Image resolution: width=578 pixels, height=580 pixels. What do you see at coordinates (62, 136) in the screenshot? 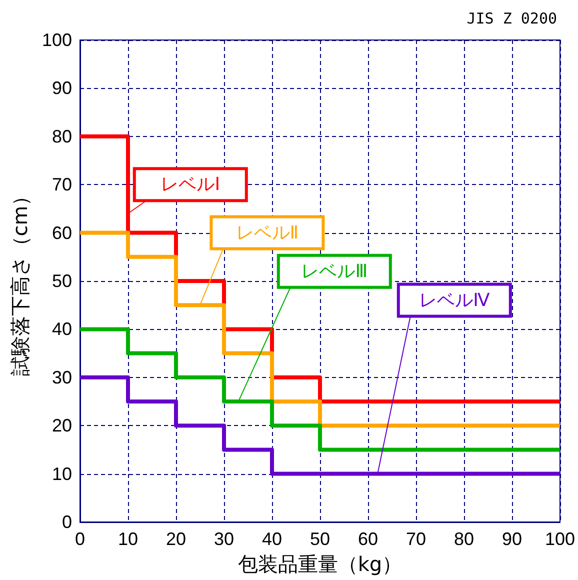
I see `y-tick-label: 80` at bounding box center [62, 136].